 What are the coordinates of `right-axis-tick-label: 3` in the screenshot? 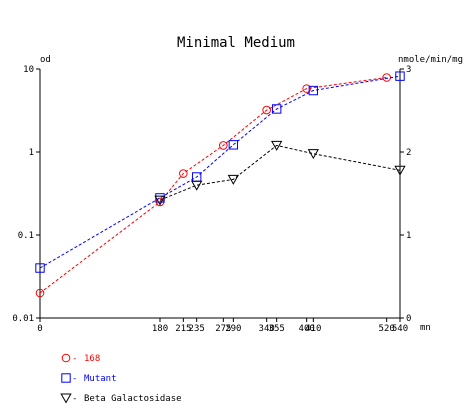 It's located at (408, 70).